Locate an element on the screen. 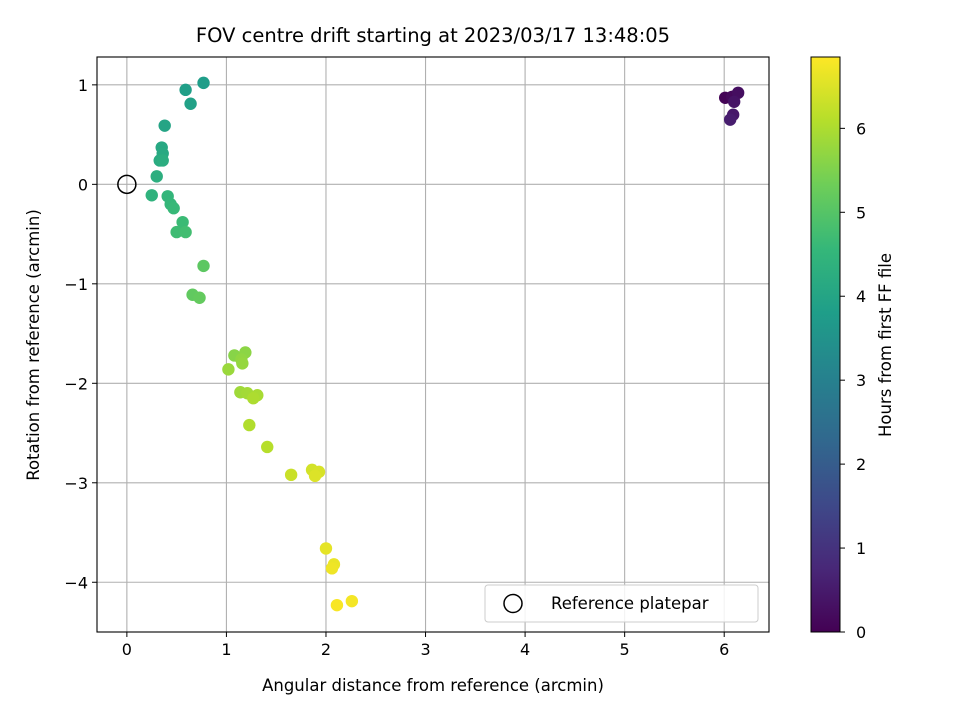 The image size is (960, 720). colorbar-tick-label: 0 is located at coordinates (861, 632).